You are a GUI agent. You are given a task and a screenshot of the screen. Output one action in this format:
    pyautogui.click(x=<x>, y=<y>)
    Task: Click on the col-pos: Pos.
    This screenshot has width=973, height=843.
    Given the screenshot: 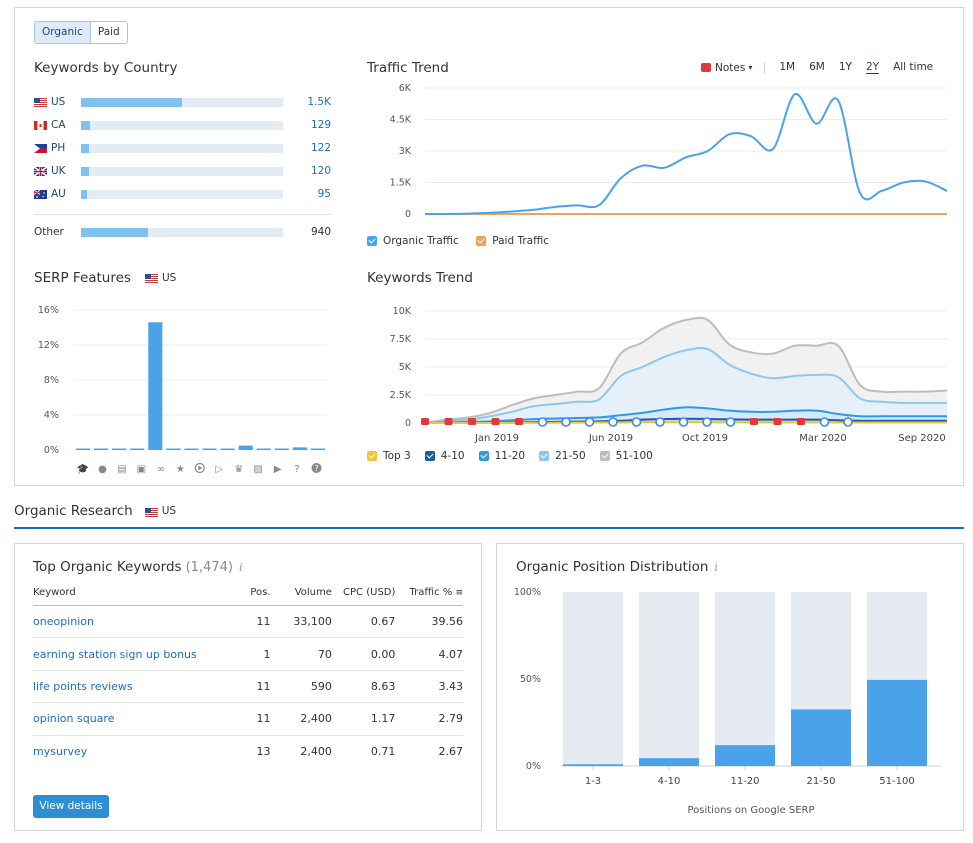 What is the action you would take?
    pyautogui.click(x=254, y=596)
    